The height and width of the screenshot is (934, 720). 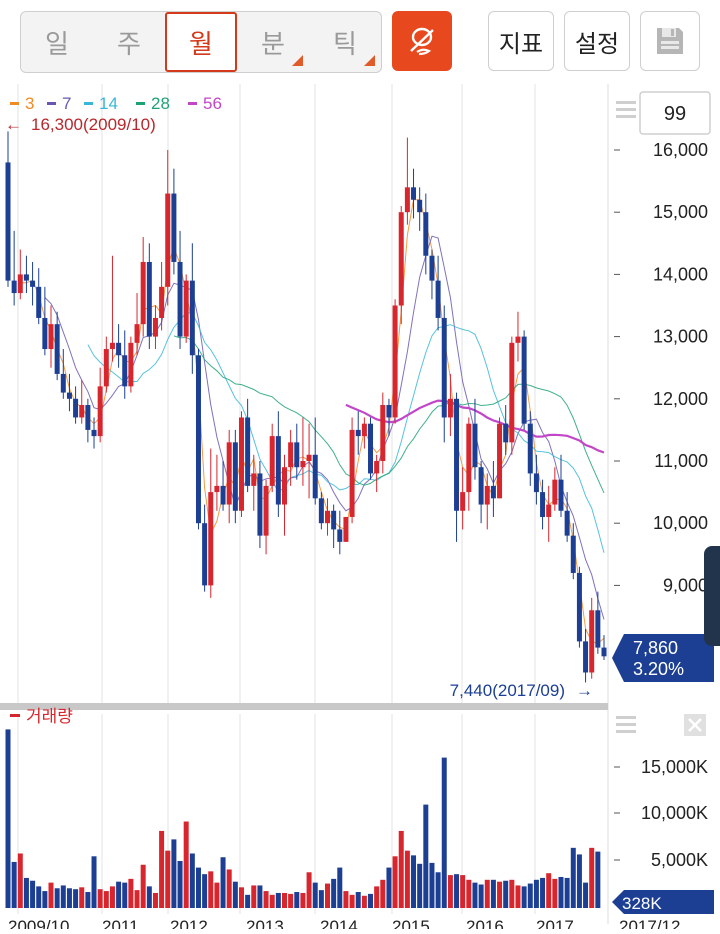 What do you see at coordinates (670, 41) in the screenshot?
I see `save-button` at bounding box center [670, 41].